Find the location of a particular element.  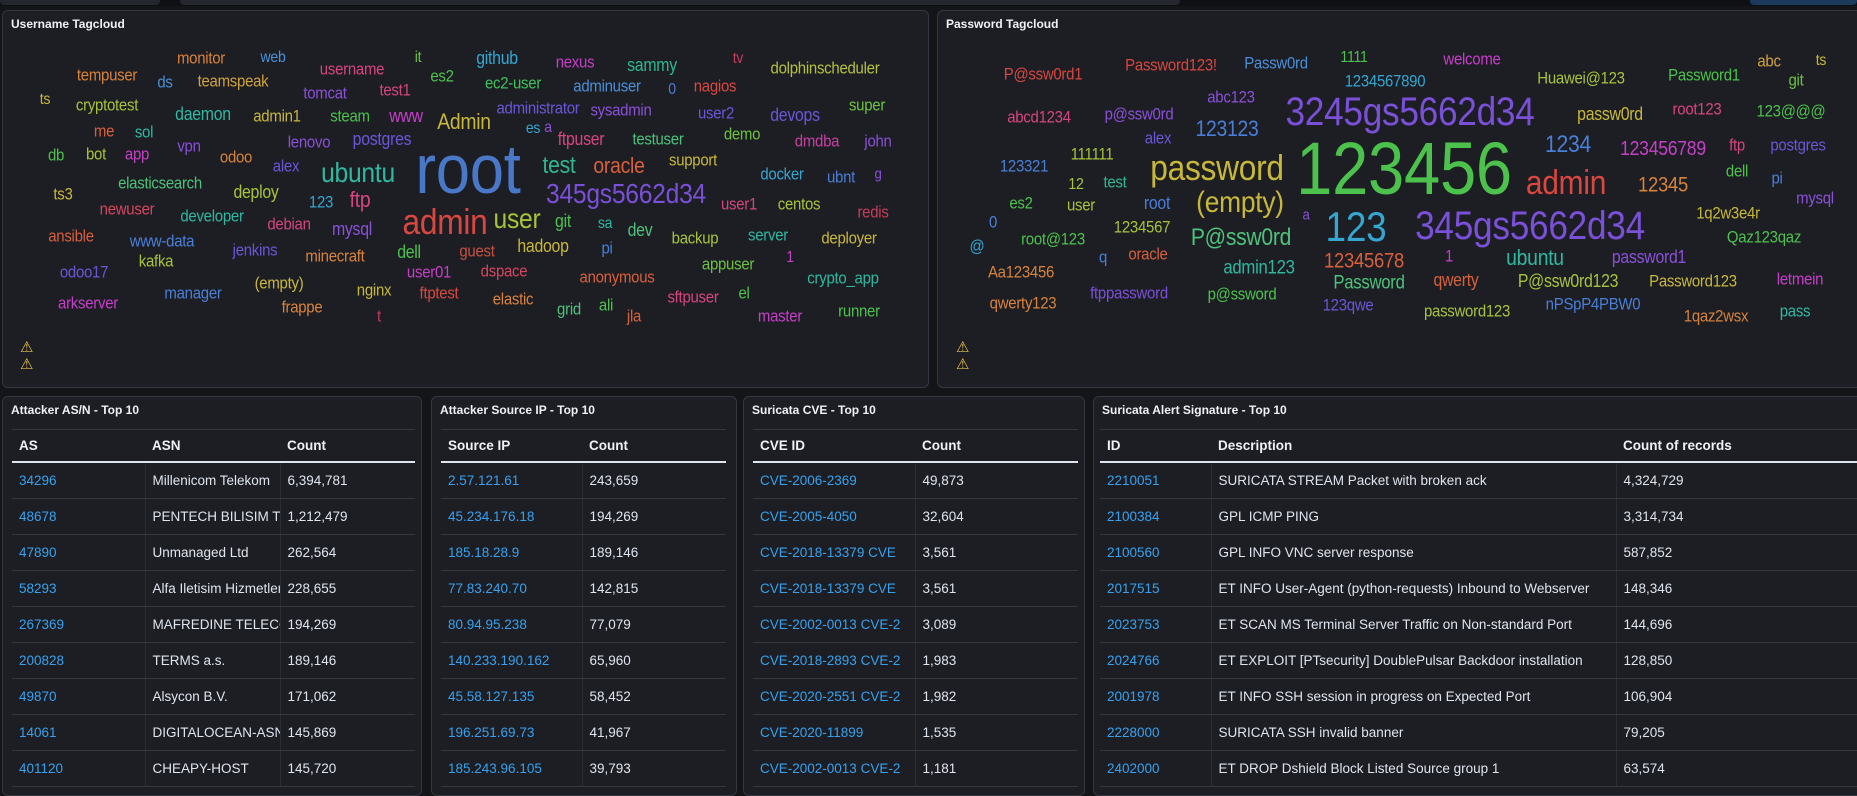

password-cloud-tag: 1234567 is located at coordinates (1142, 227).